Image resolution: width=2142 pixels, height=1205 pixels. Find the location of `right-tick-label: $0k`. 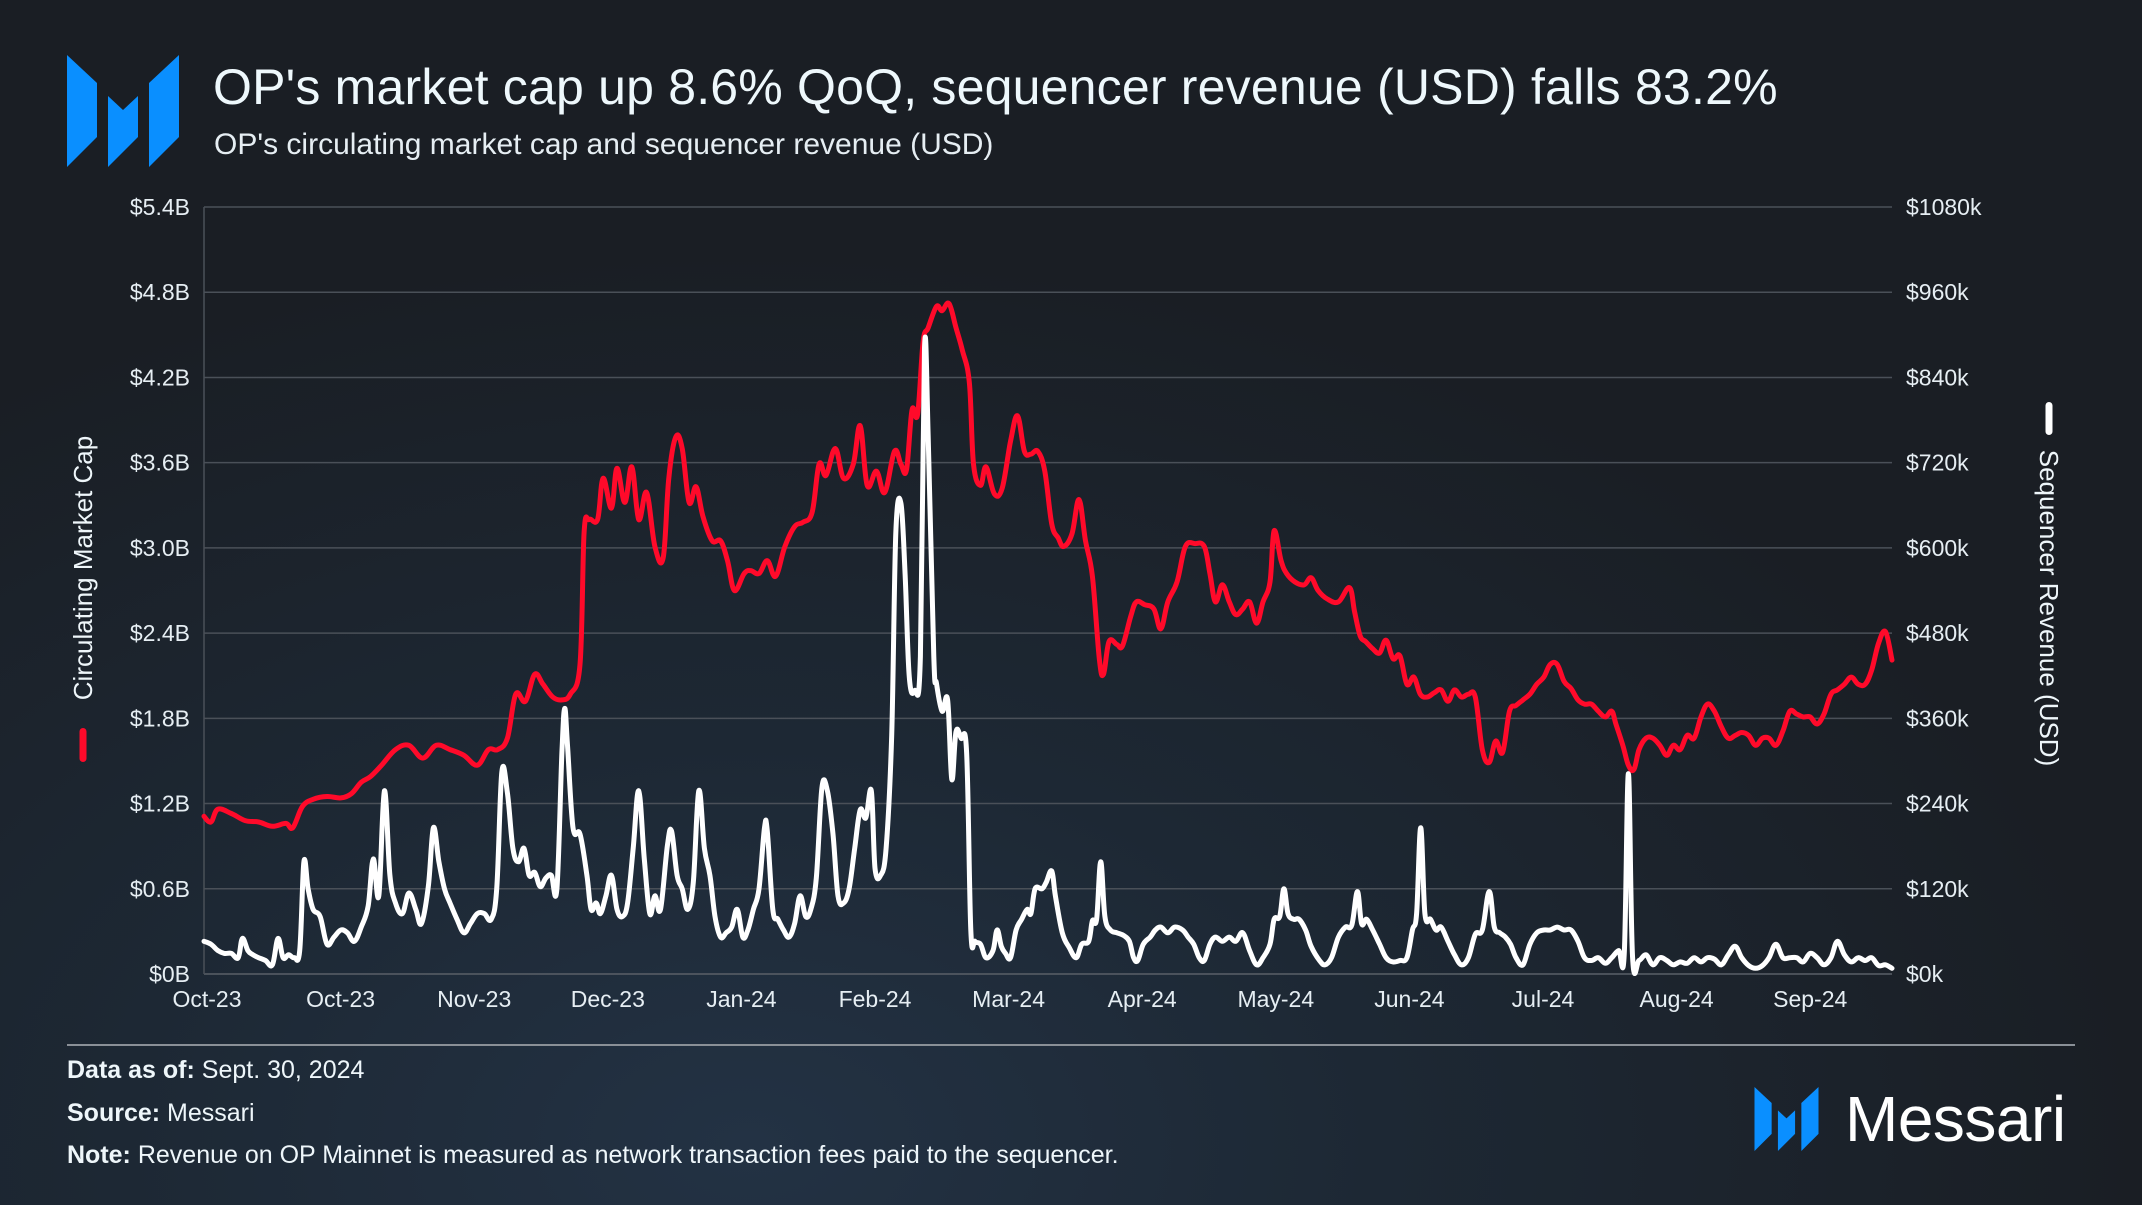

right-tick-label: $0k is located at coordinates (1925, 974).